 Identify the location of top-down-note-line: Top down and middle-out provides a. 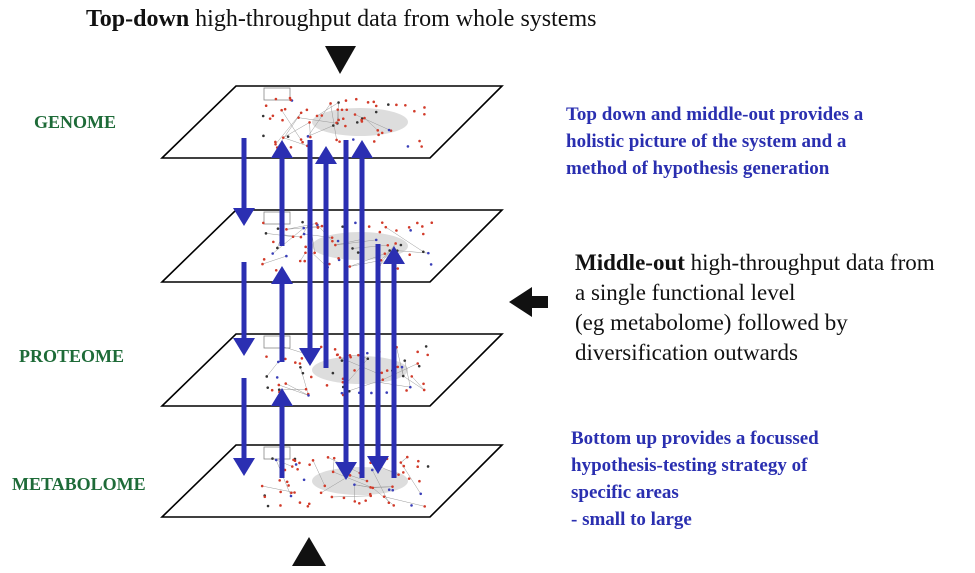
(715, 114).